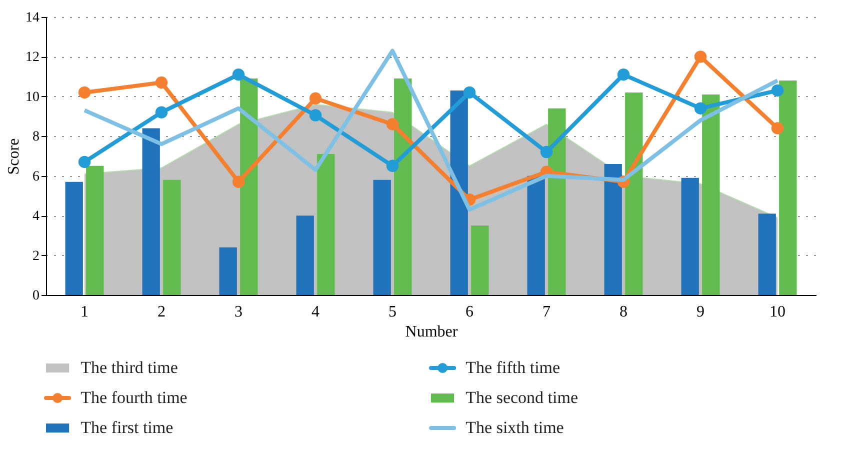 The width and height of the screenshot is (845, 470). I want to click on y-tick-label: 4, so click(36, 216).